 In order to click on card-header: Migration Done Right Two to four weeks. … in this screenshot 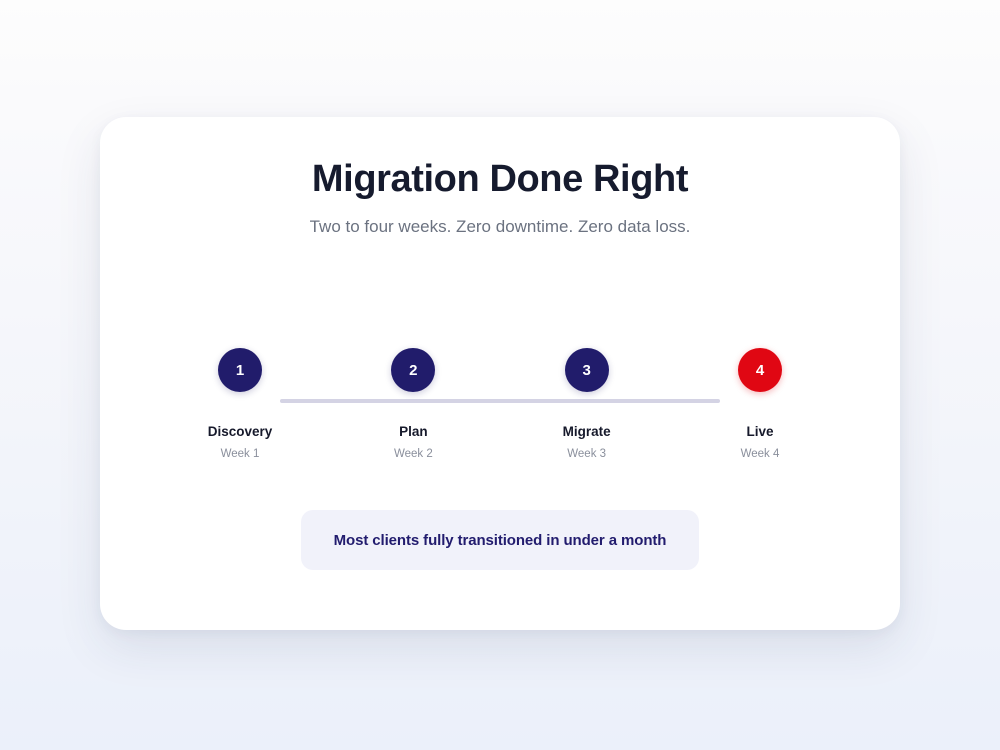, I will do `click(500, 177)`.